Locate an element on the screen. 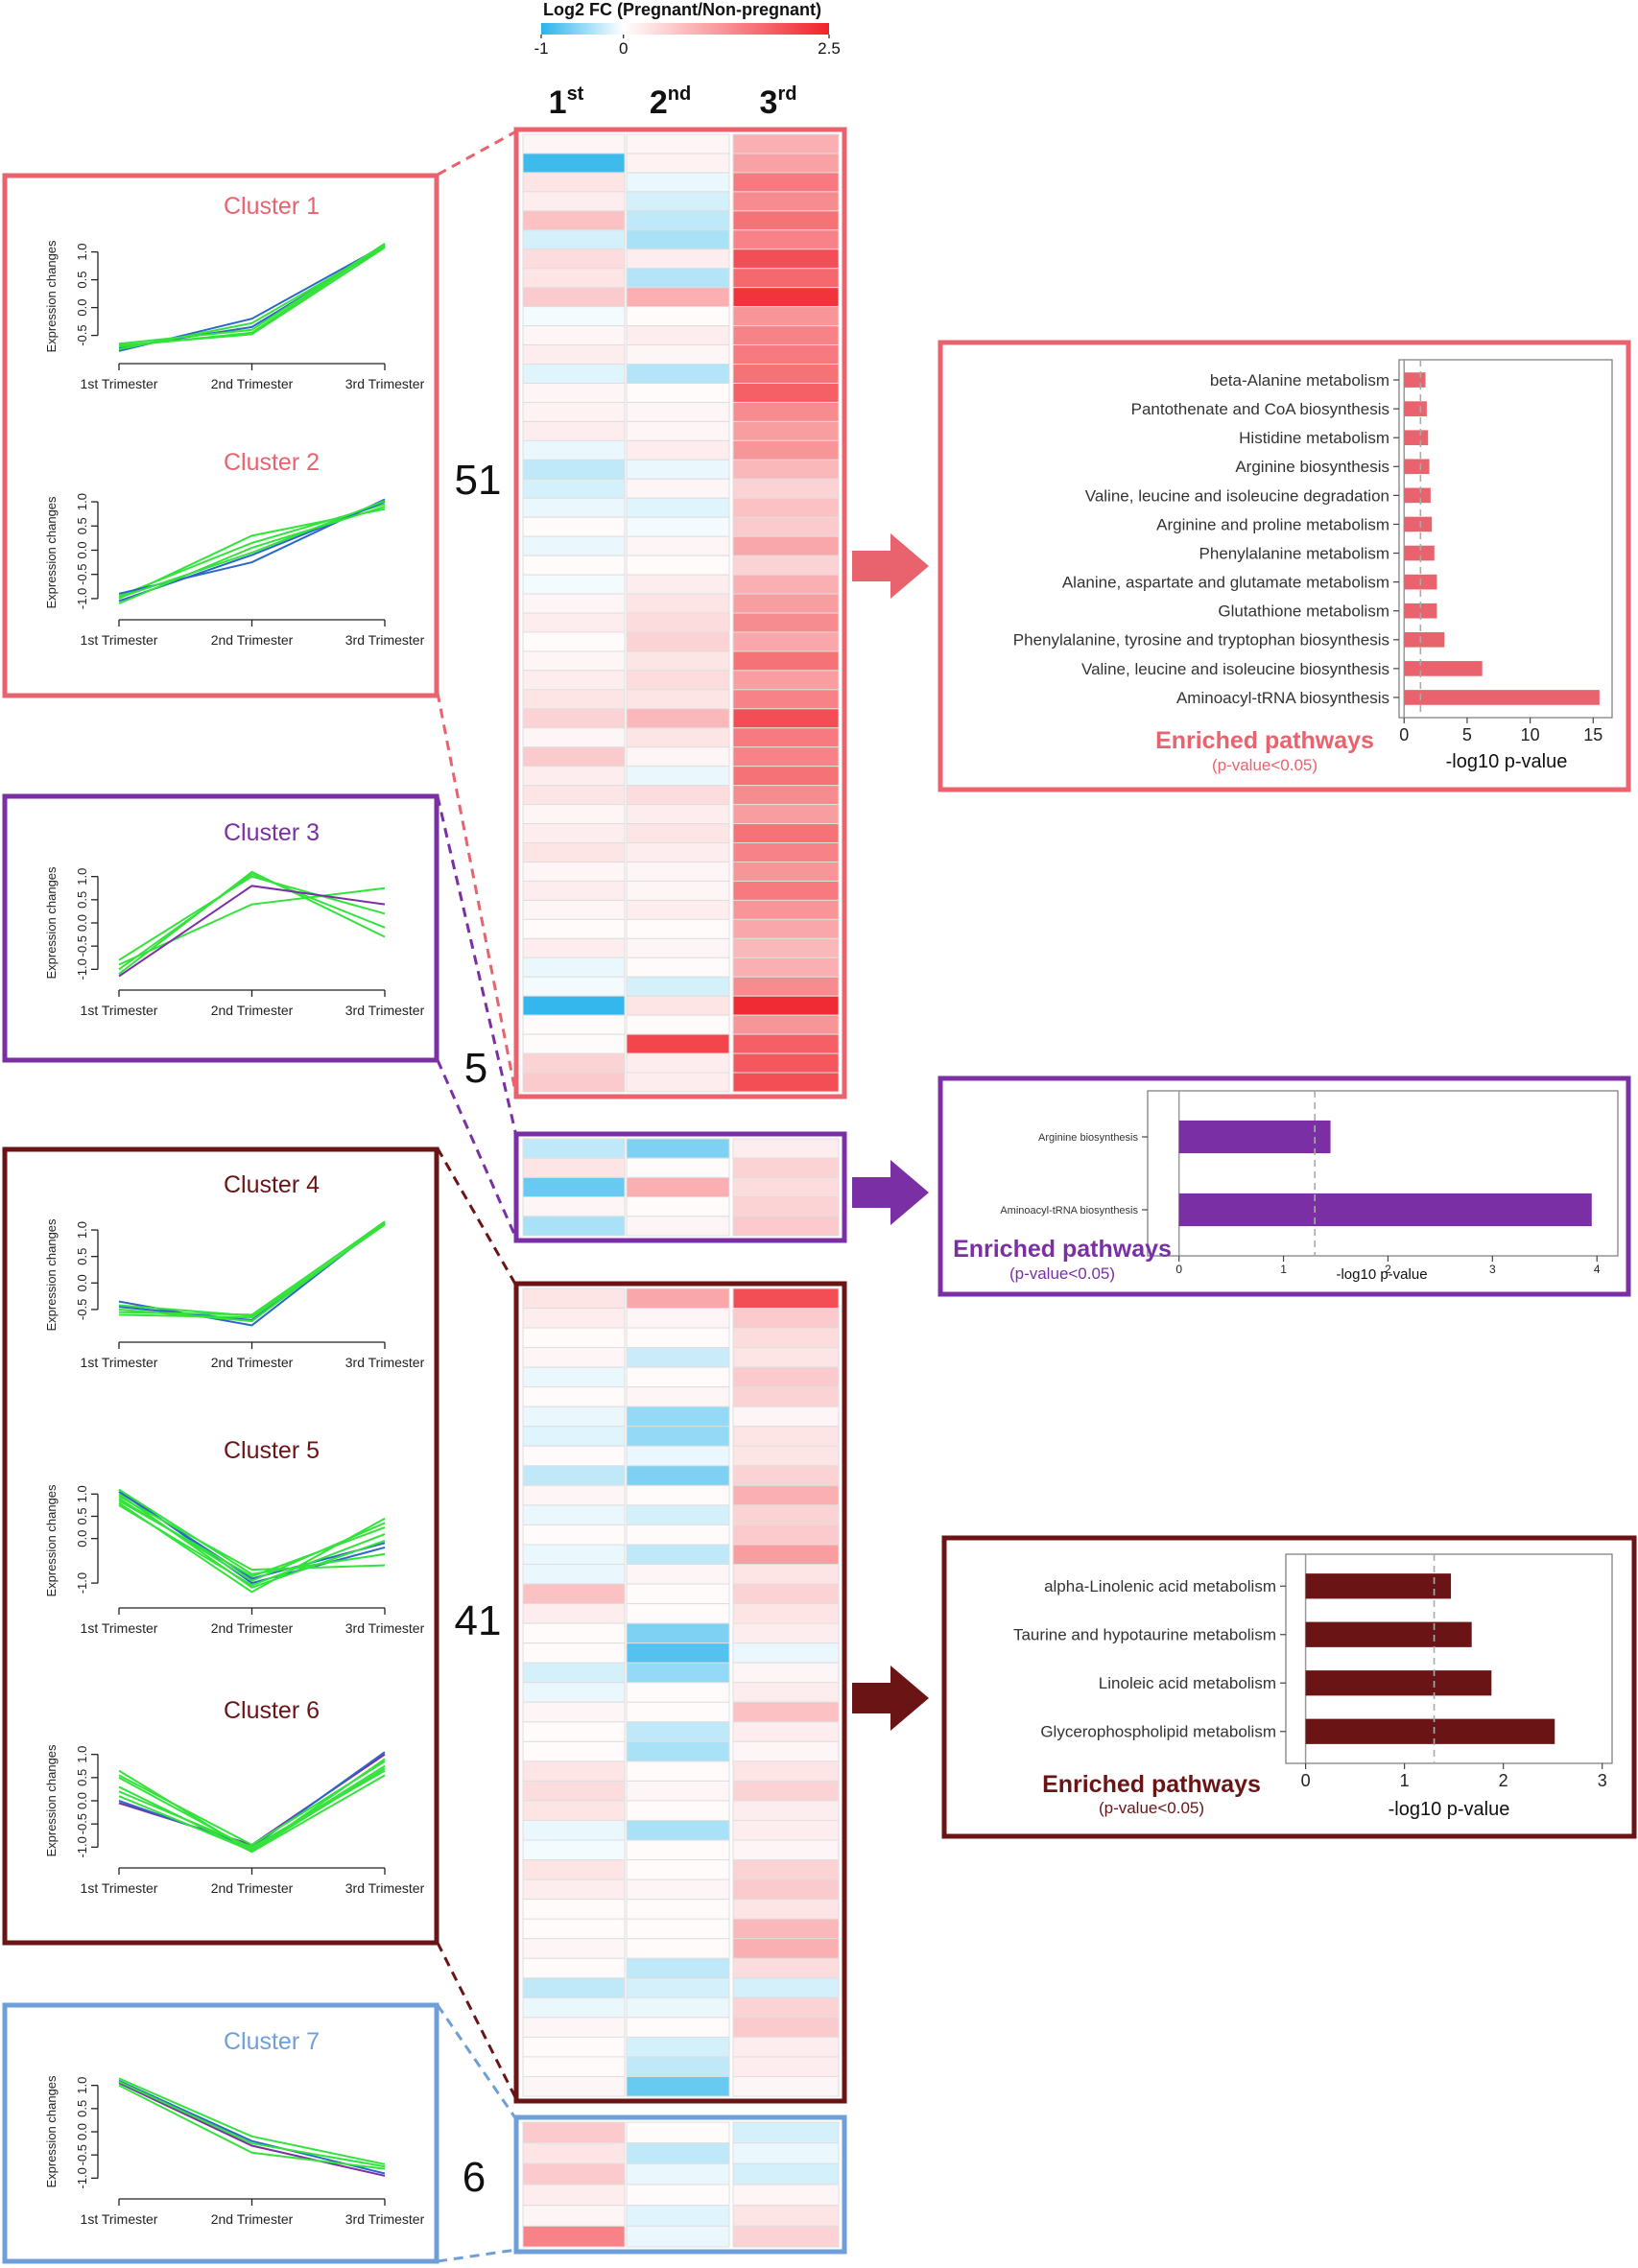 The height and width of the screenshot is (2268, 1638). heatmap-heatmap_d: 6 is located at coordinates (655, 2184).